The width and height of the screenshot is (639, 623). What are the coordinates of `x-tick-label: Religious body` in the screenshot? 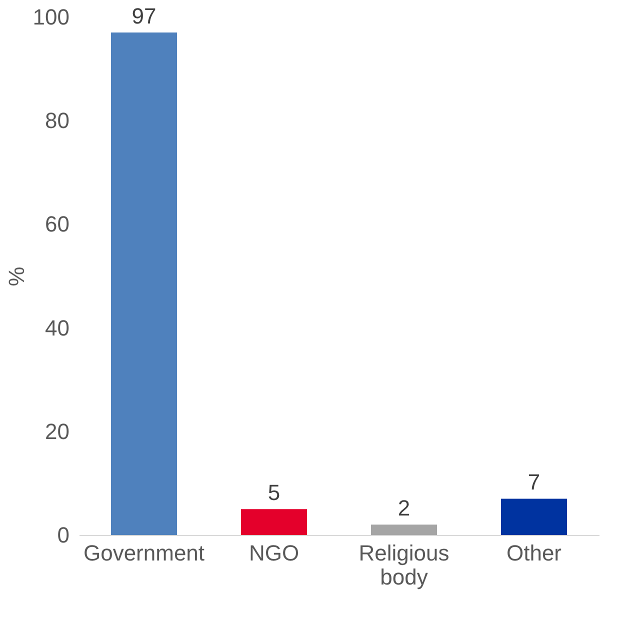 It's located at (404, 565).